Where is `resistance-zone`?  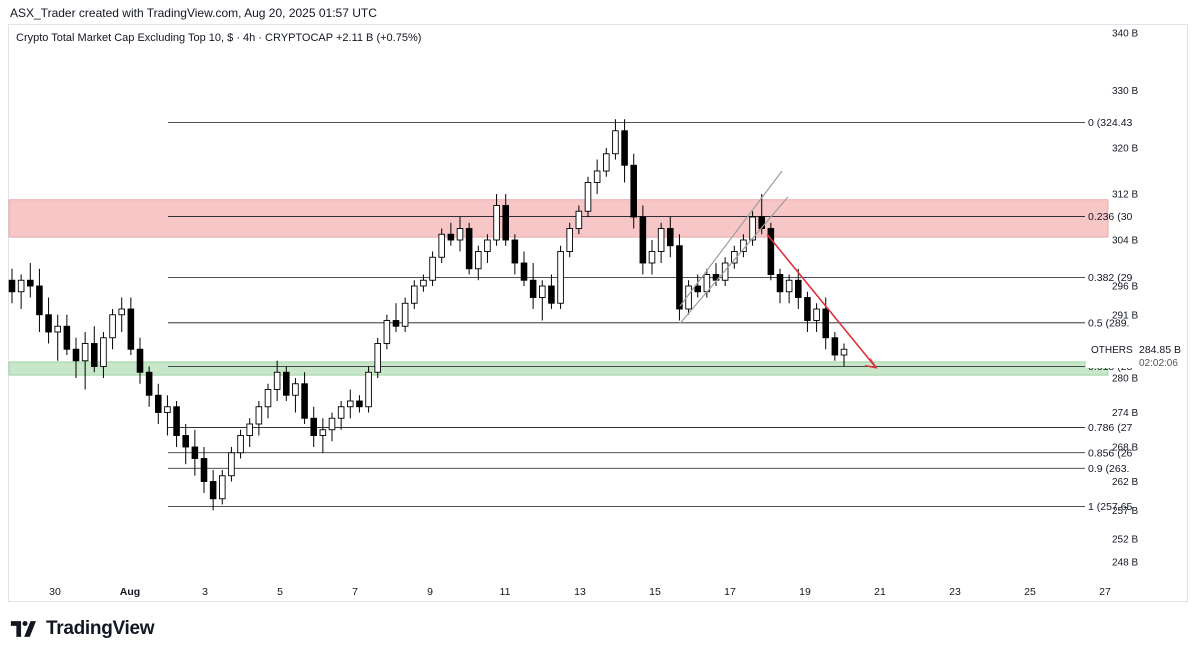
resistance-zone is located at coordinates (558, 218).